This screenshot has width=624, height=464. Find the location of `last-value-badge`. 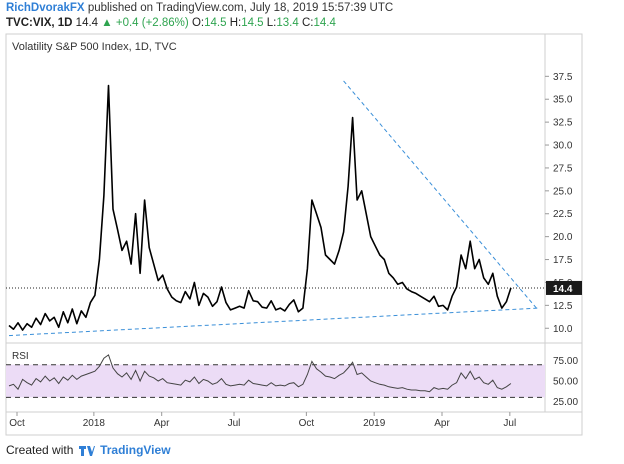

last-value-badge is located at coordinates (564, 287).